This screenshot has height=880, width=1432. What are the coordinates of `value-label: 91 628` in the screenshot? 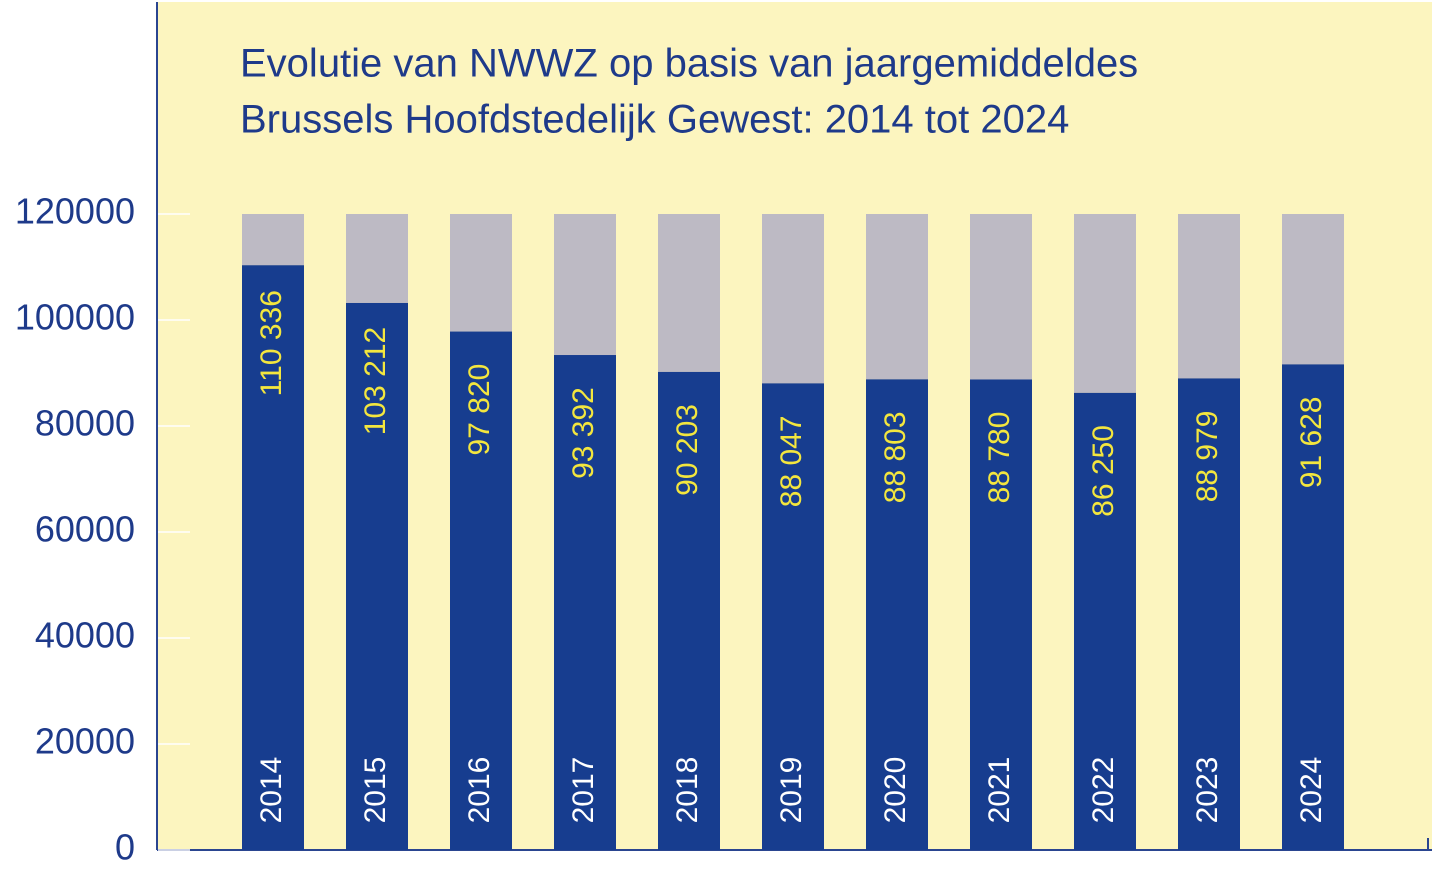 It's located at (1311, 442).